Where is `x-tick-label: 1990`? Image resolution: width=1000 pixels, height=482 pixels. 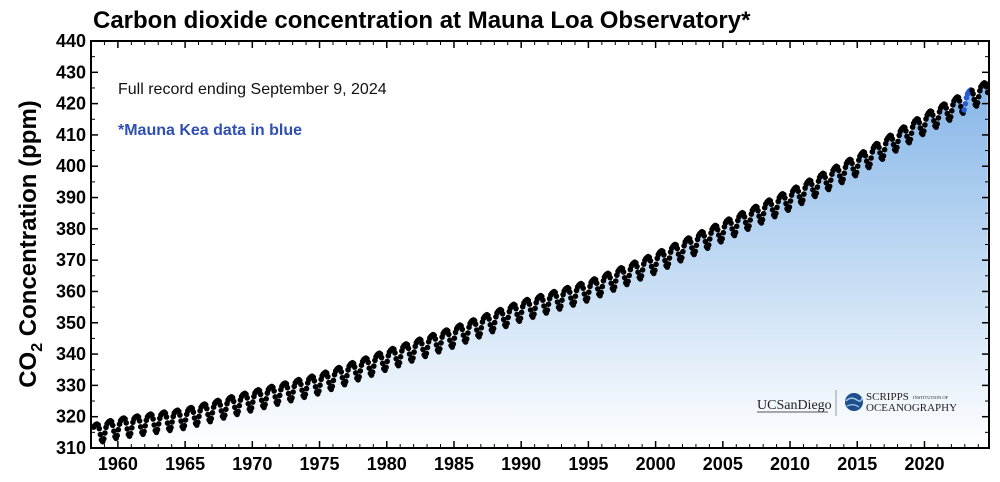
x-tick-label: 1990 is located at coordinates (521, 464).